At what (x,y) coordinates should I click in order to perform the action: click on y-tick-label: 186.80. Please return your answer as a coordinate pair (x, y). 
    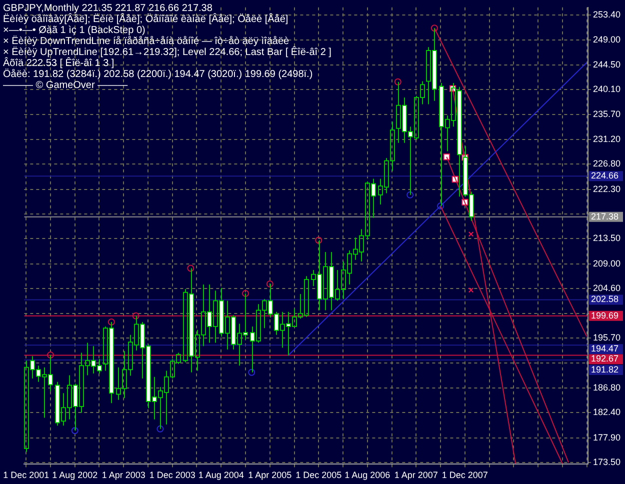
    Looking at the image, I should click on (607, 387).